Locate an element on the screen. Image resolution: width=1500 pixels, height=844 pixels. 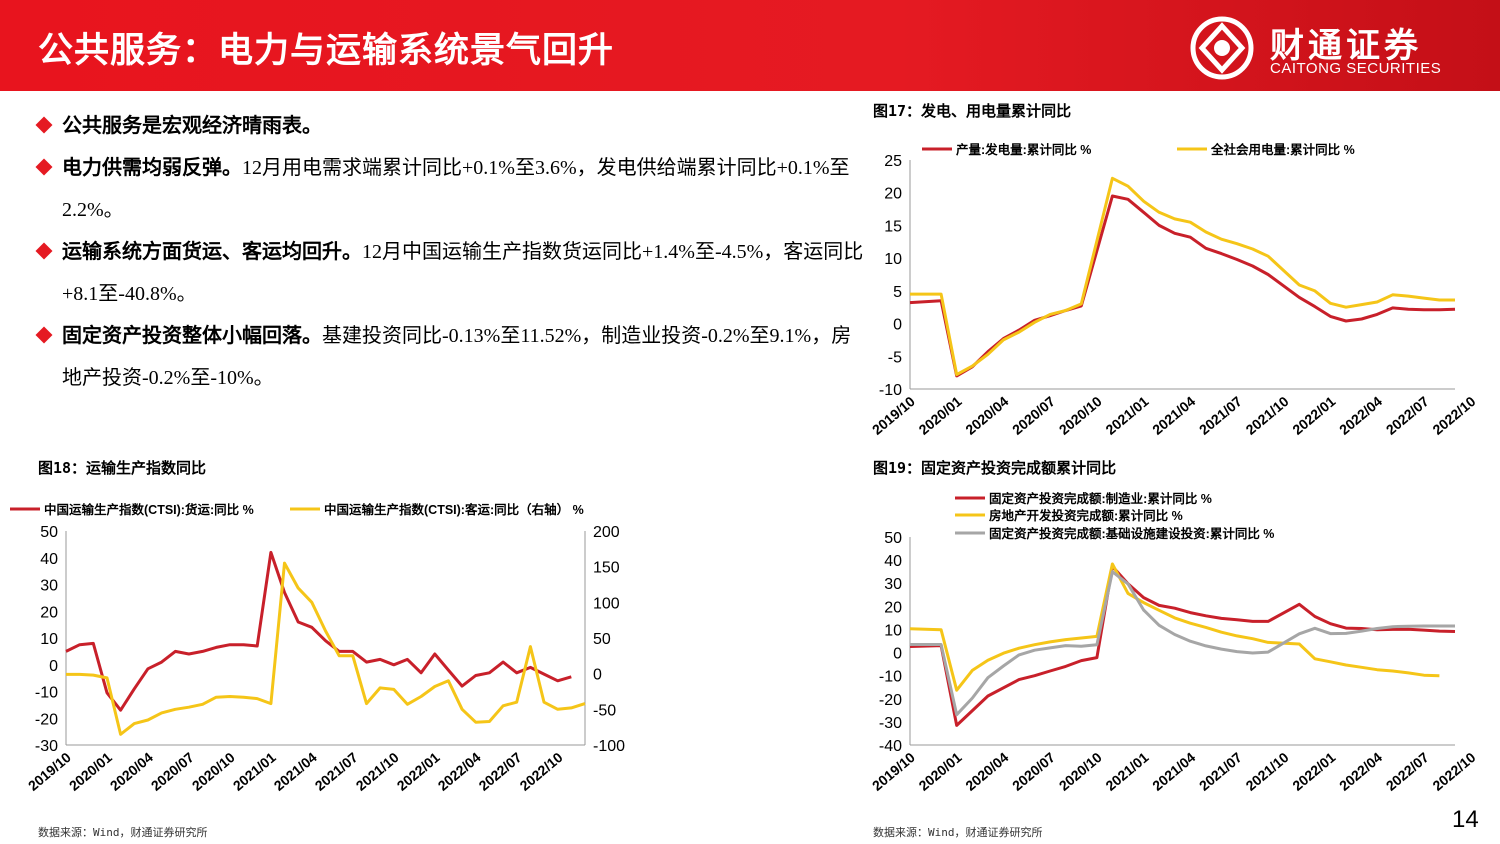
fig19-x-tick-label: 2021/04 is located at coordinates (1173, 771).